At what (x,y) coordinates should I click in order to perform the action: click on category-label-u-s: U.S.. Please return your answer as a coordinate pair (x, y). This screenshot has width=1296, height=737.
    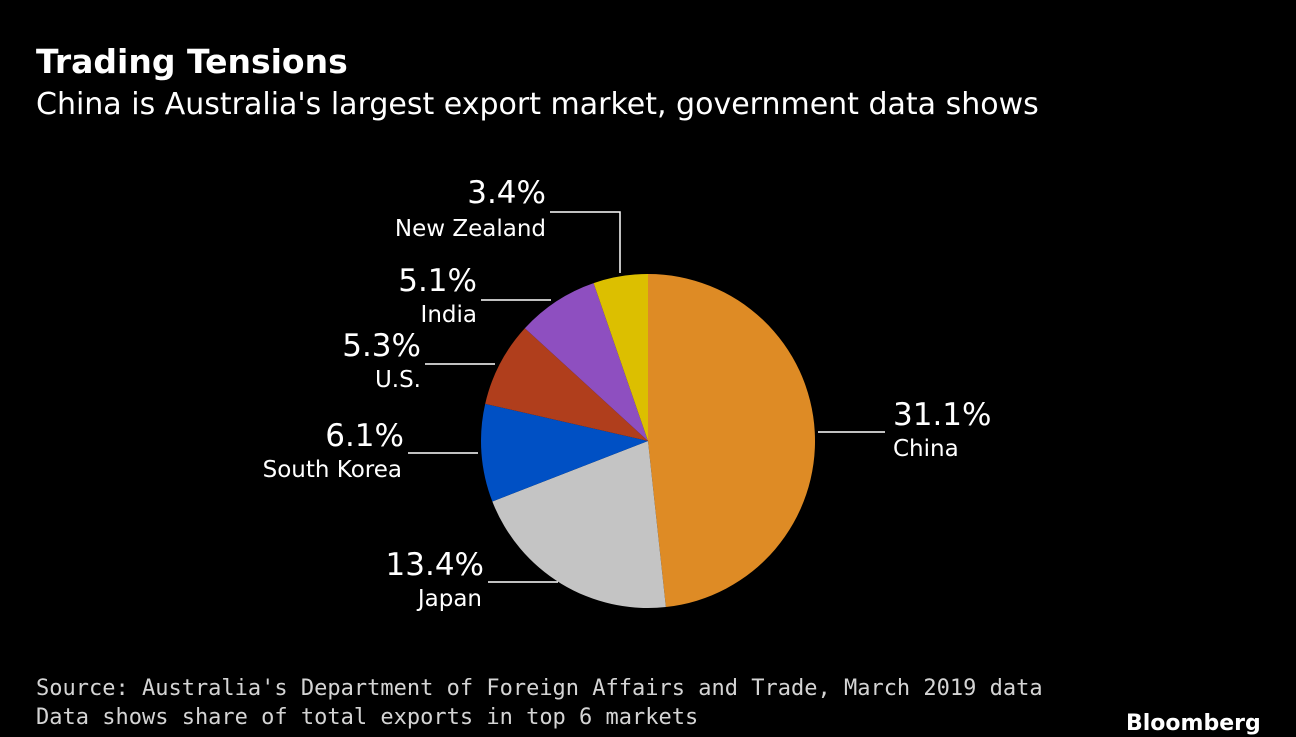
    Looking at the image, I should click on (398, 380).